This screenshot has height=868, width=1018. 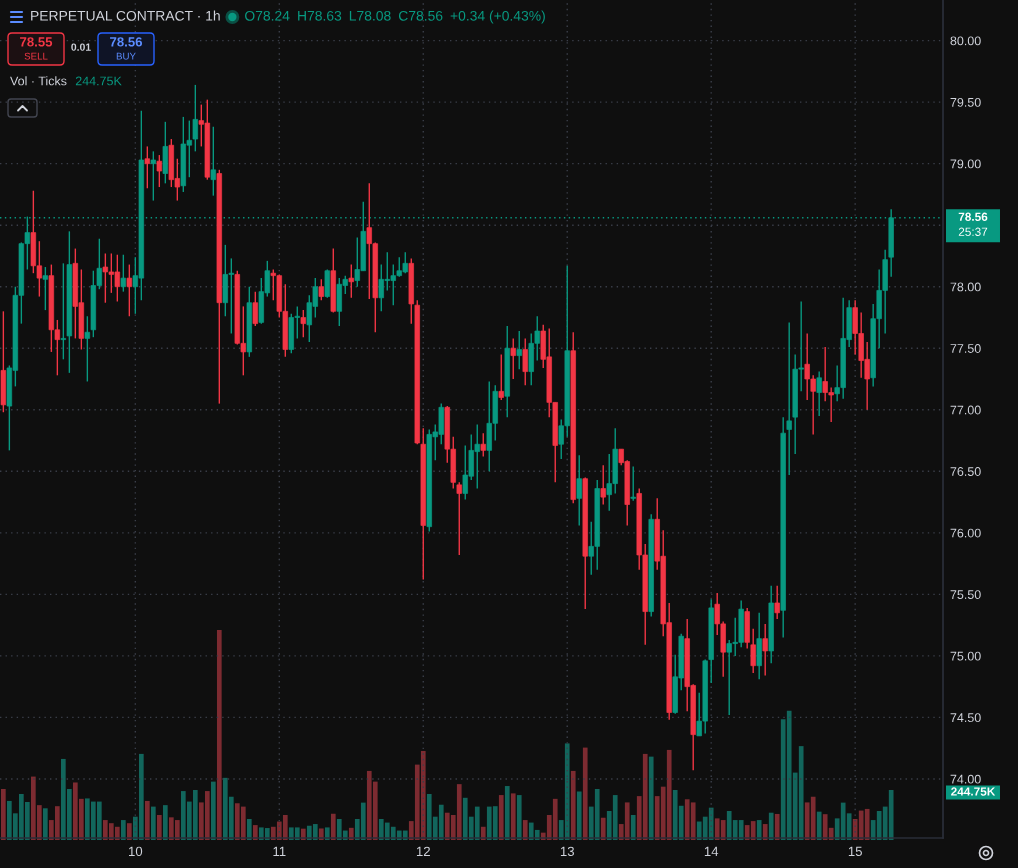 I want to click on y-tick-label: 75.50, so click(x=965, y=594).